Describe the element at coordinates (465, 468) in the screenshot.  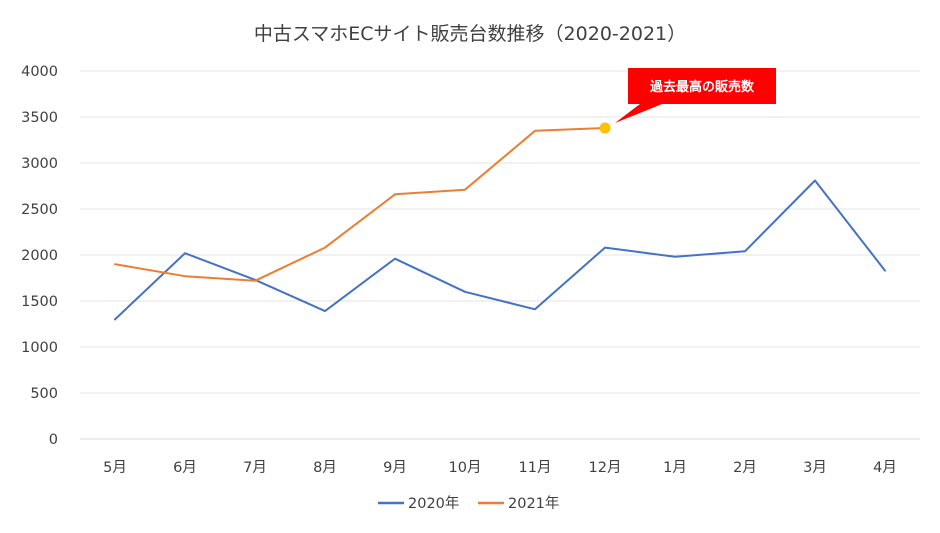
I see `x-tick-label: 10月` at that location.